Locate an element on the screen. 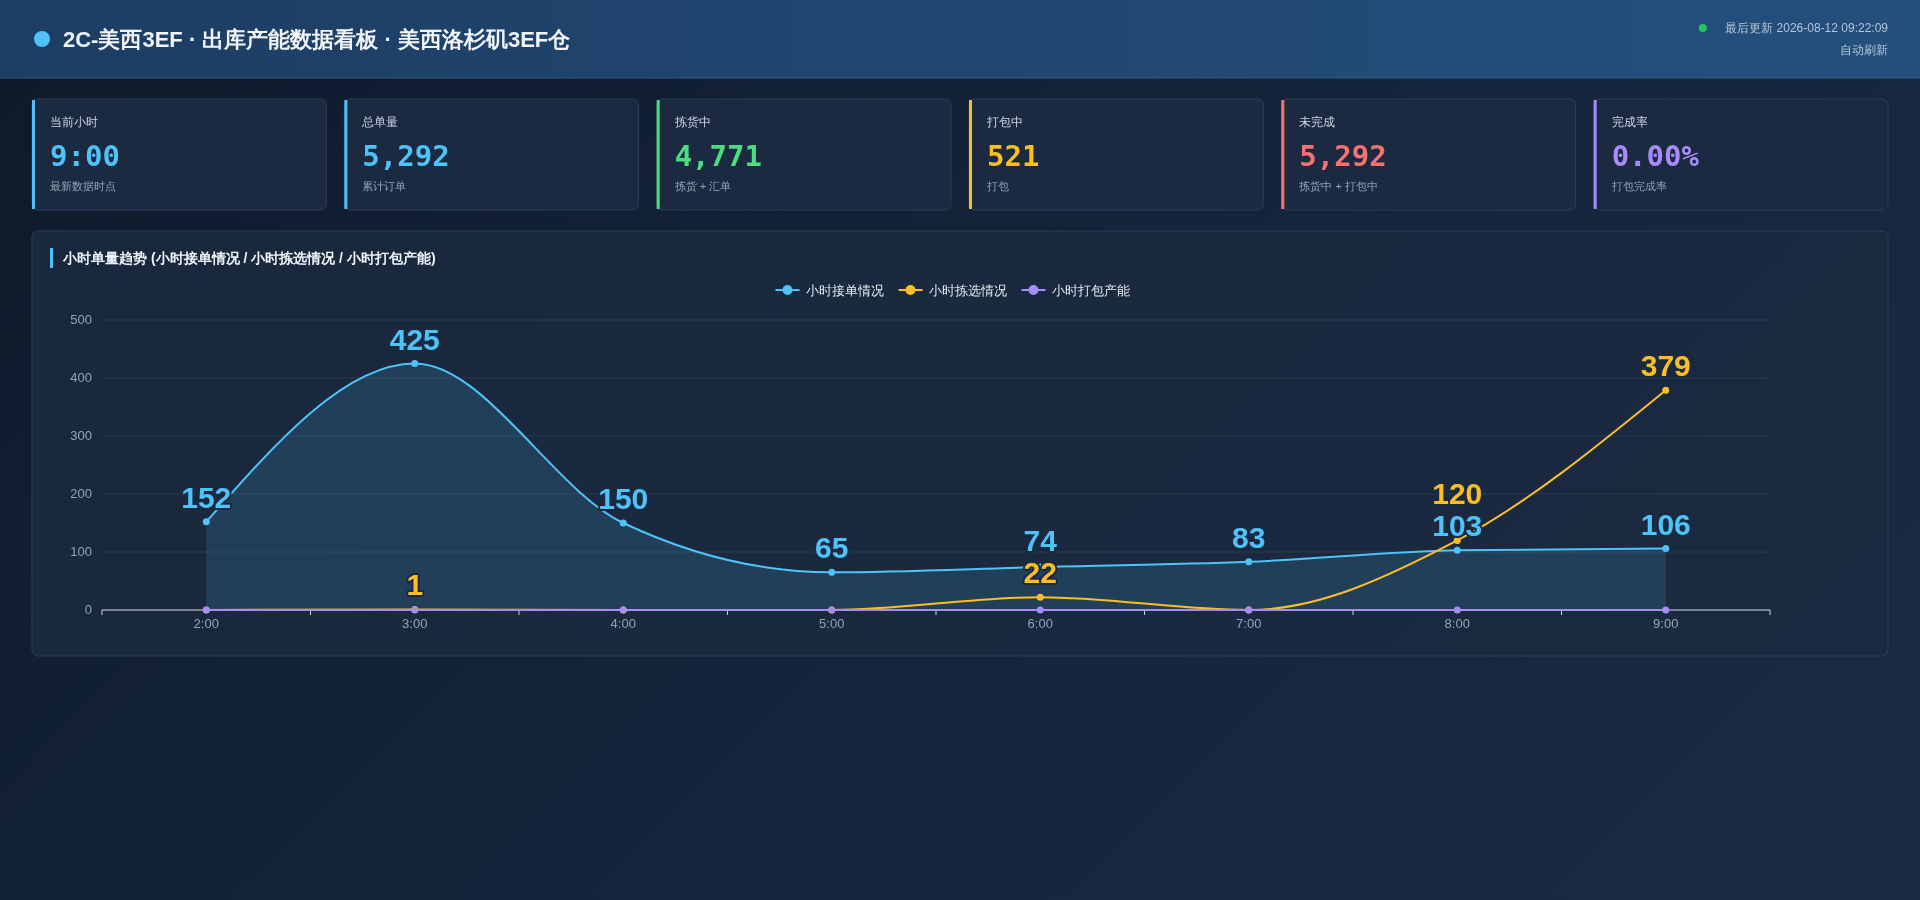 The height and width of the screenshot is (900, 1920). legend-label: 小时拣选情况 is located at coordinates (967, 290).